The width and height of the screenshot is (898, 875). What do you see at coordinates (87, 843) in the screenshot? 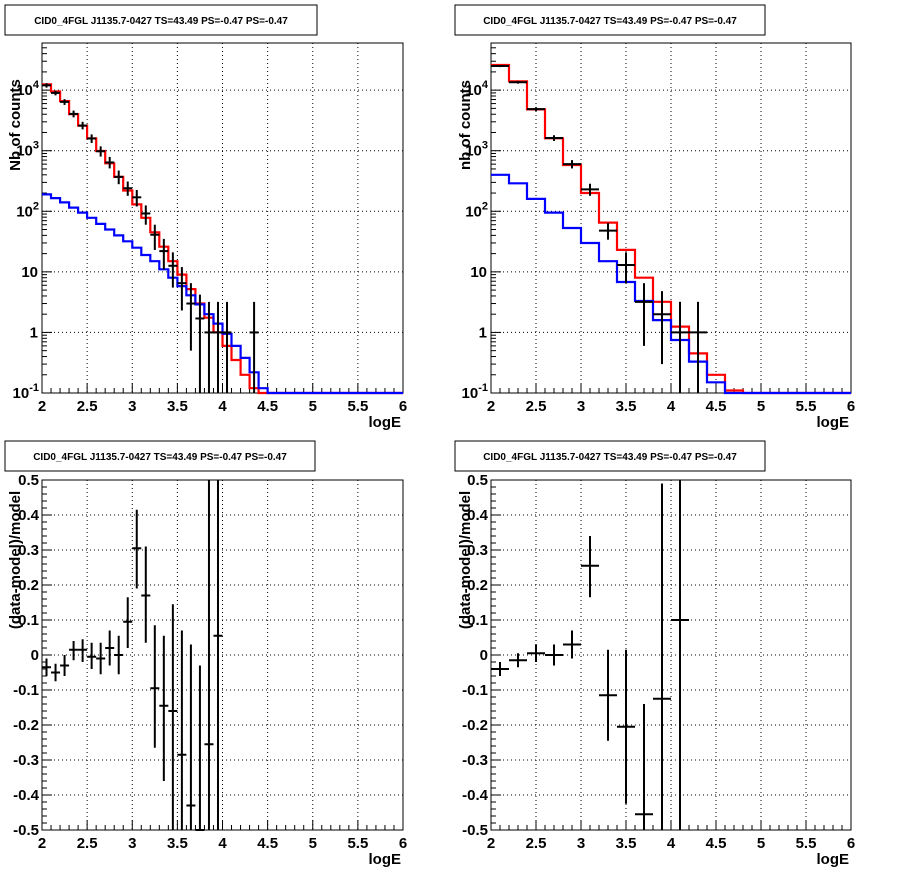
I see `x-tick-label: 2.5` at bounding box center [87, 843].